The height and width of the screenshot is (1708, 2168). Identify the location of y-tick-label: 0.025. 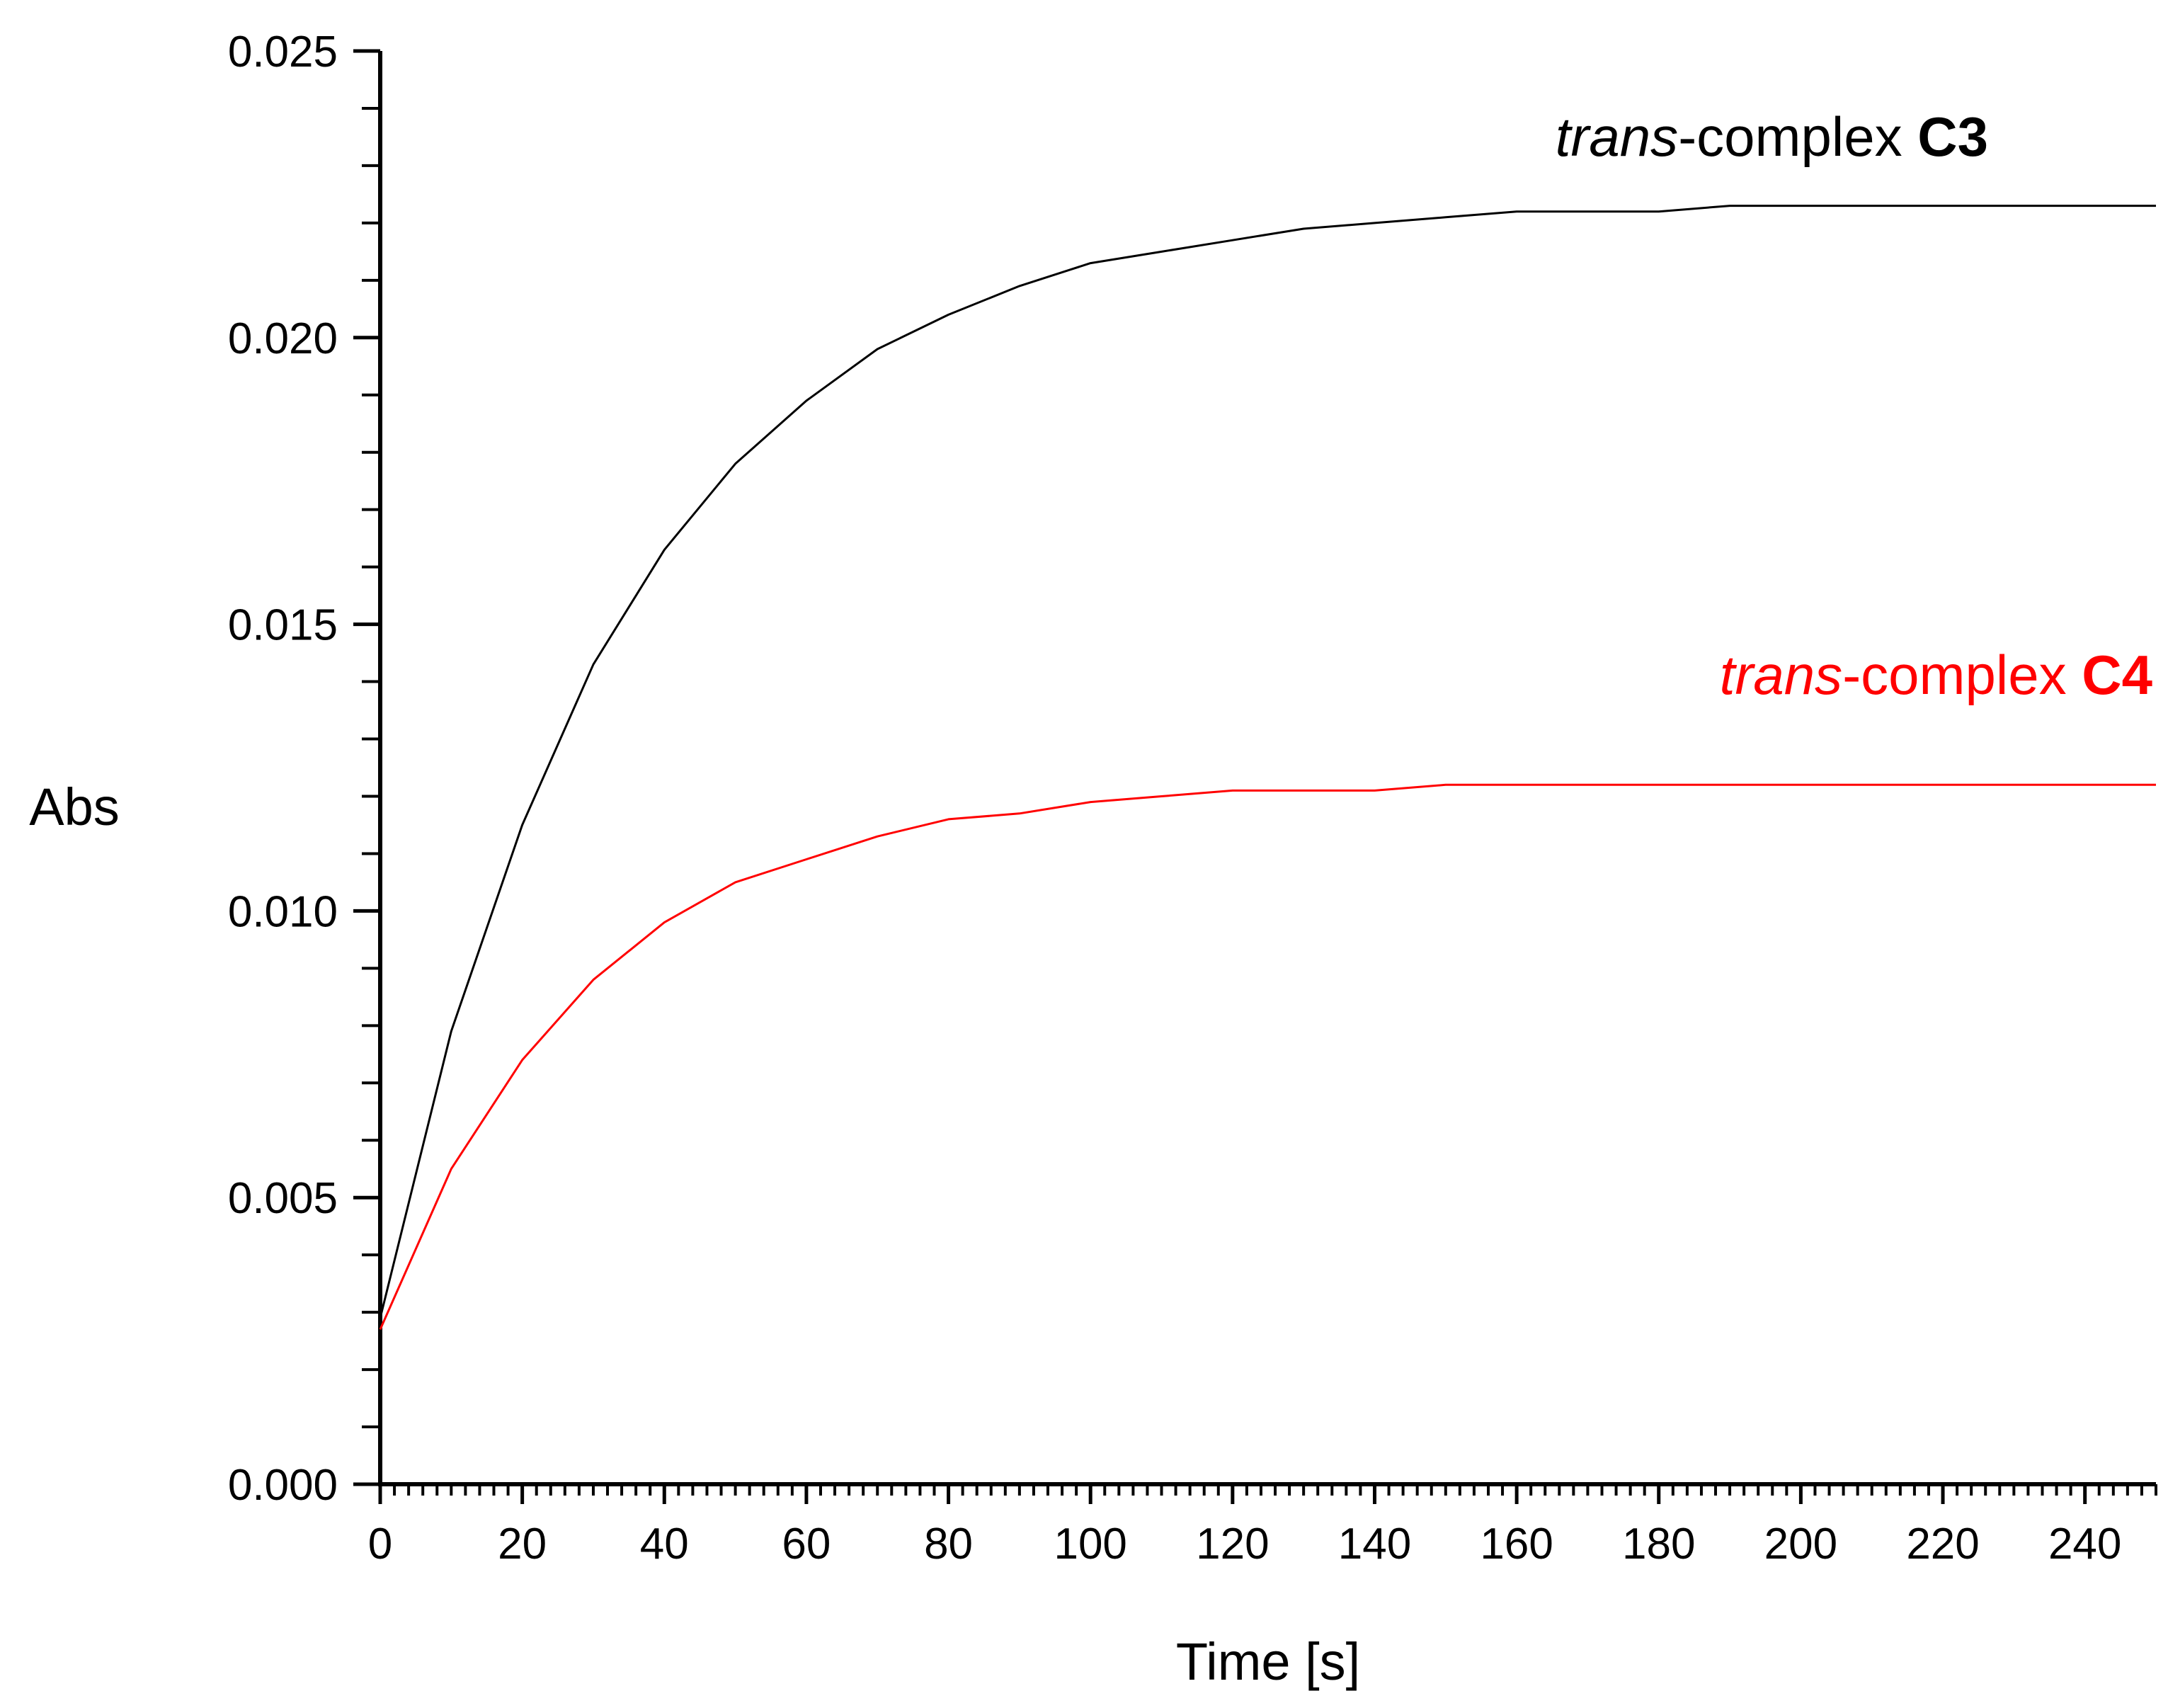
(283, 52).